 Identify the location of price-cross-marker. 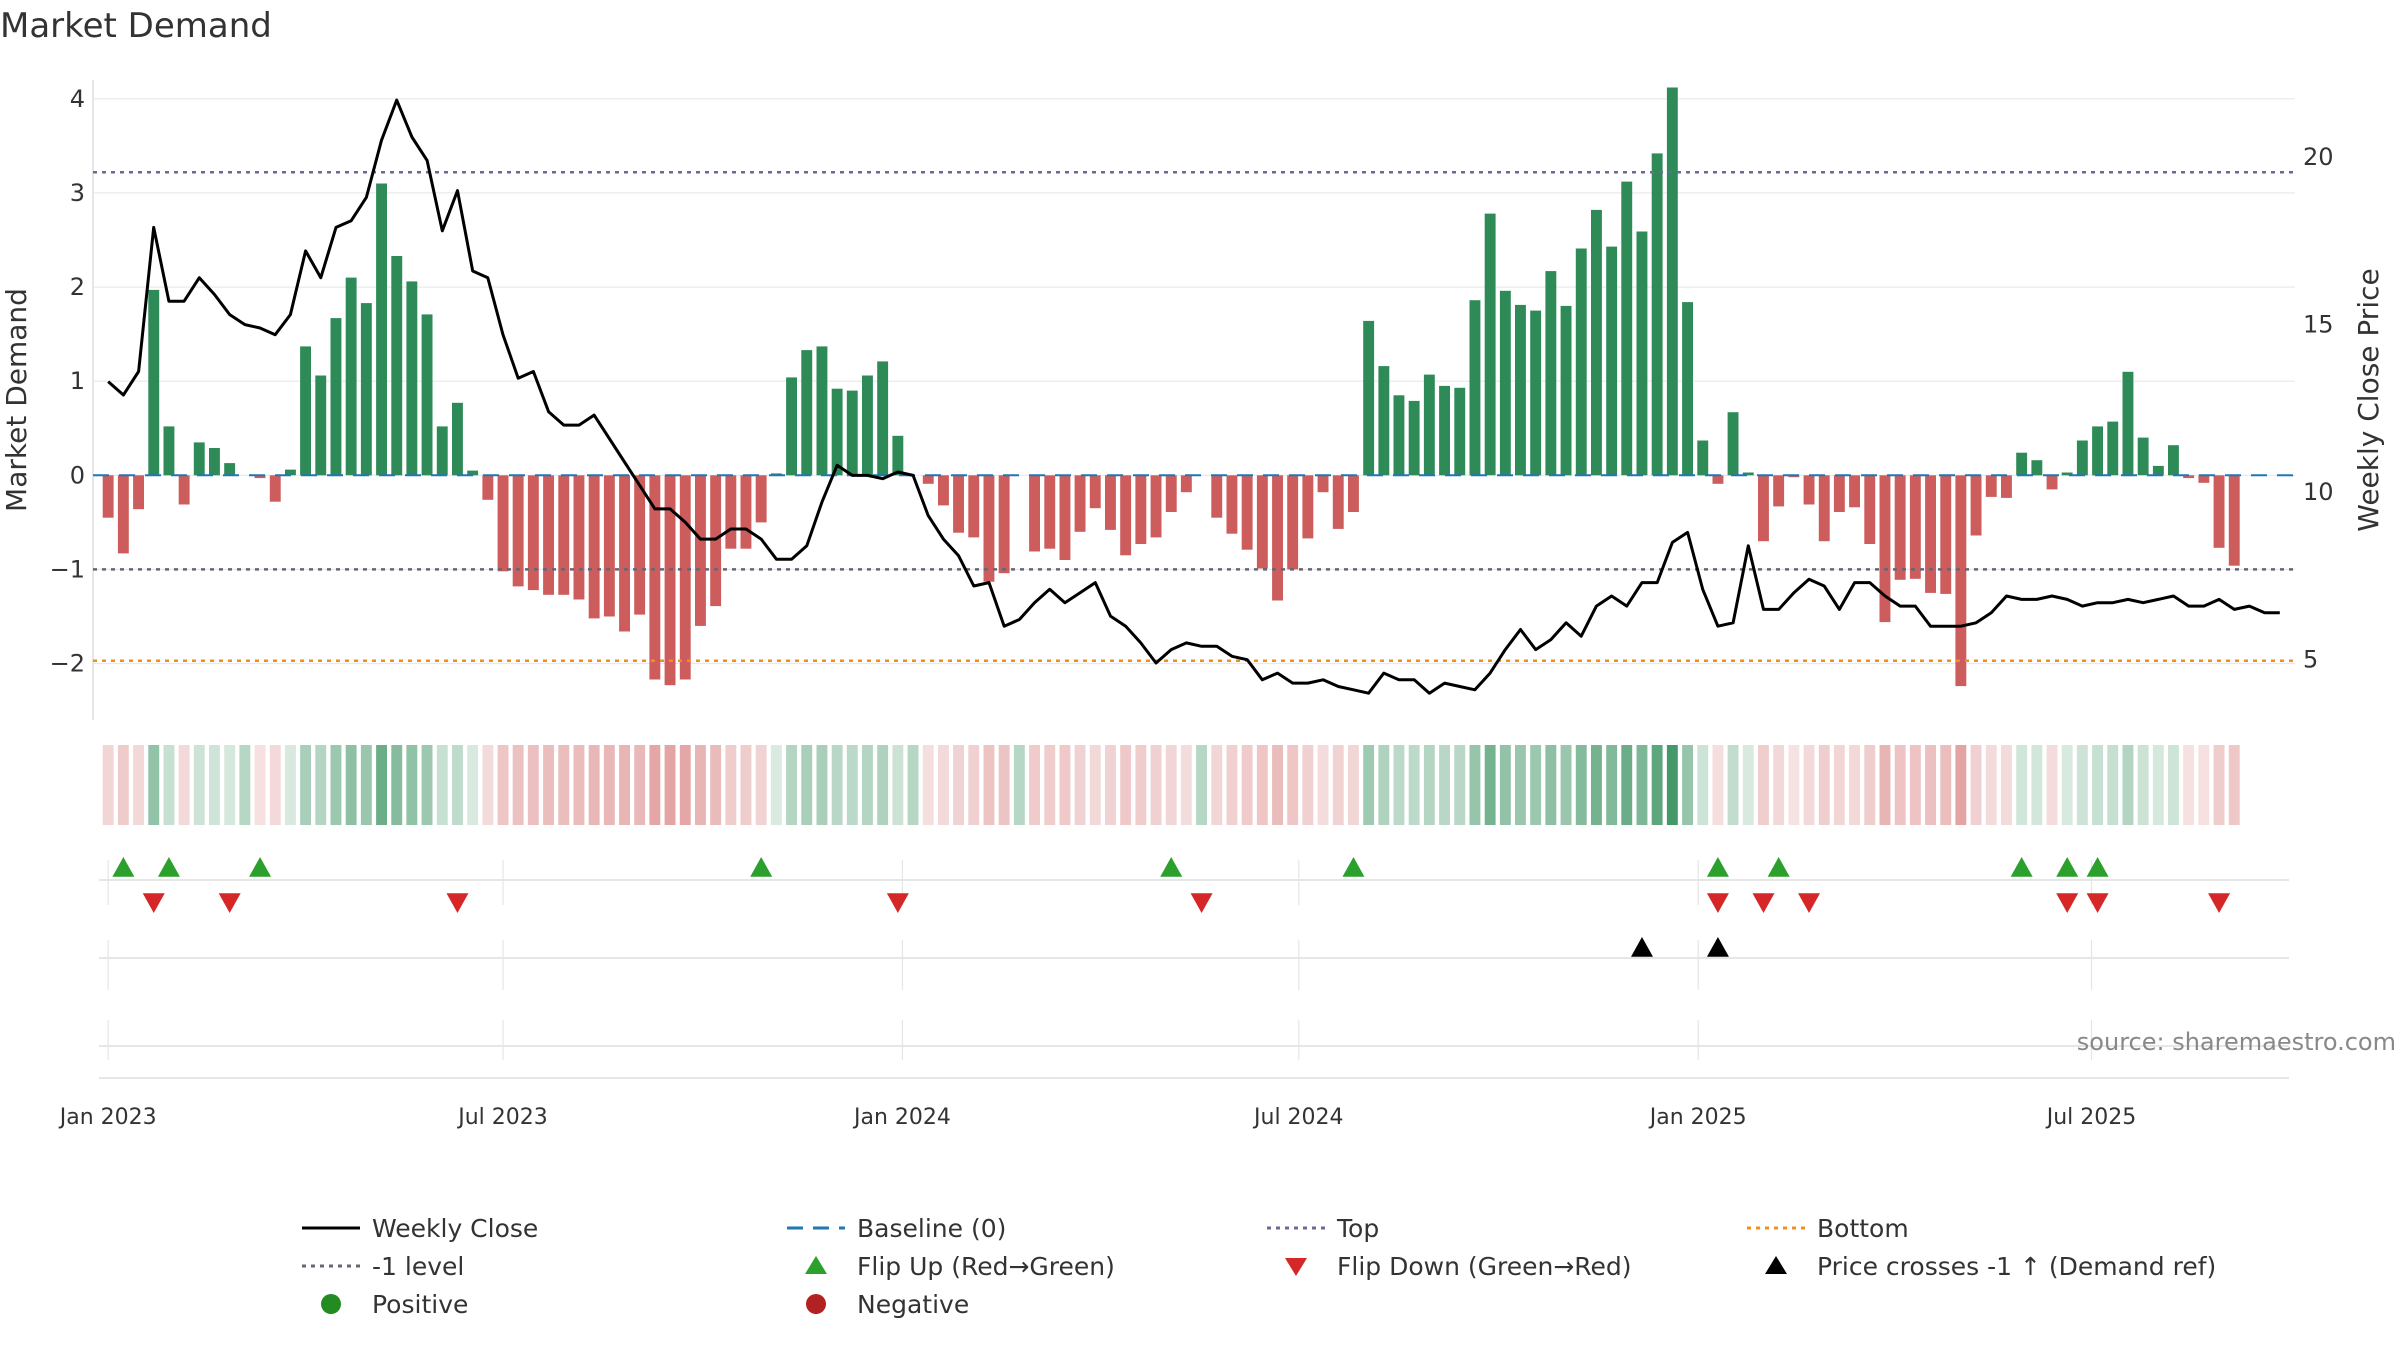
(1717, 947).